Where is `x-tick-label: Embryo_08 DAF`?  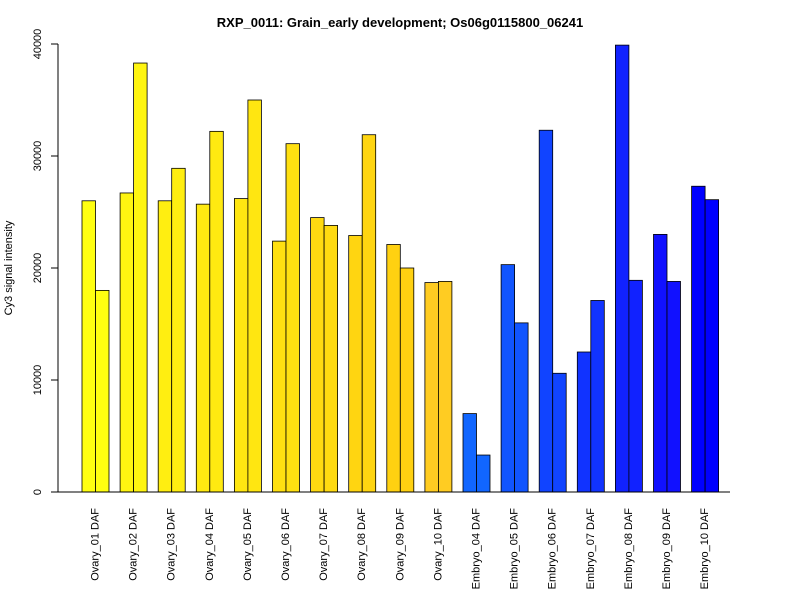
x-tick-label: Embryo_08 DAF is located at coordinates (629, 549).